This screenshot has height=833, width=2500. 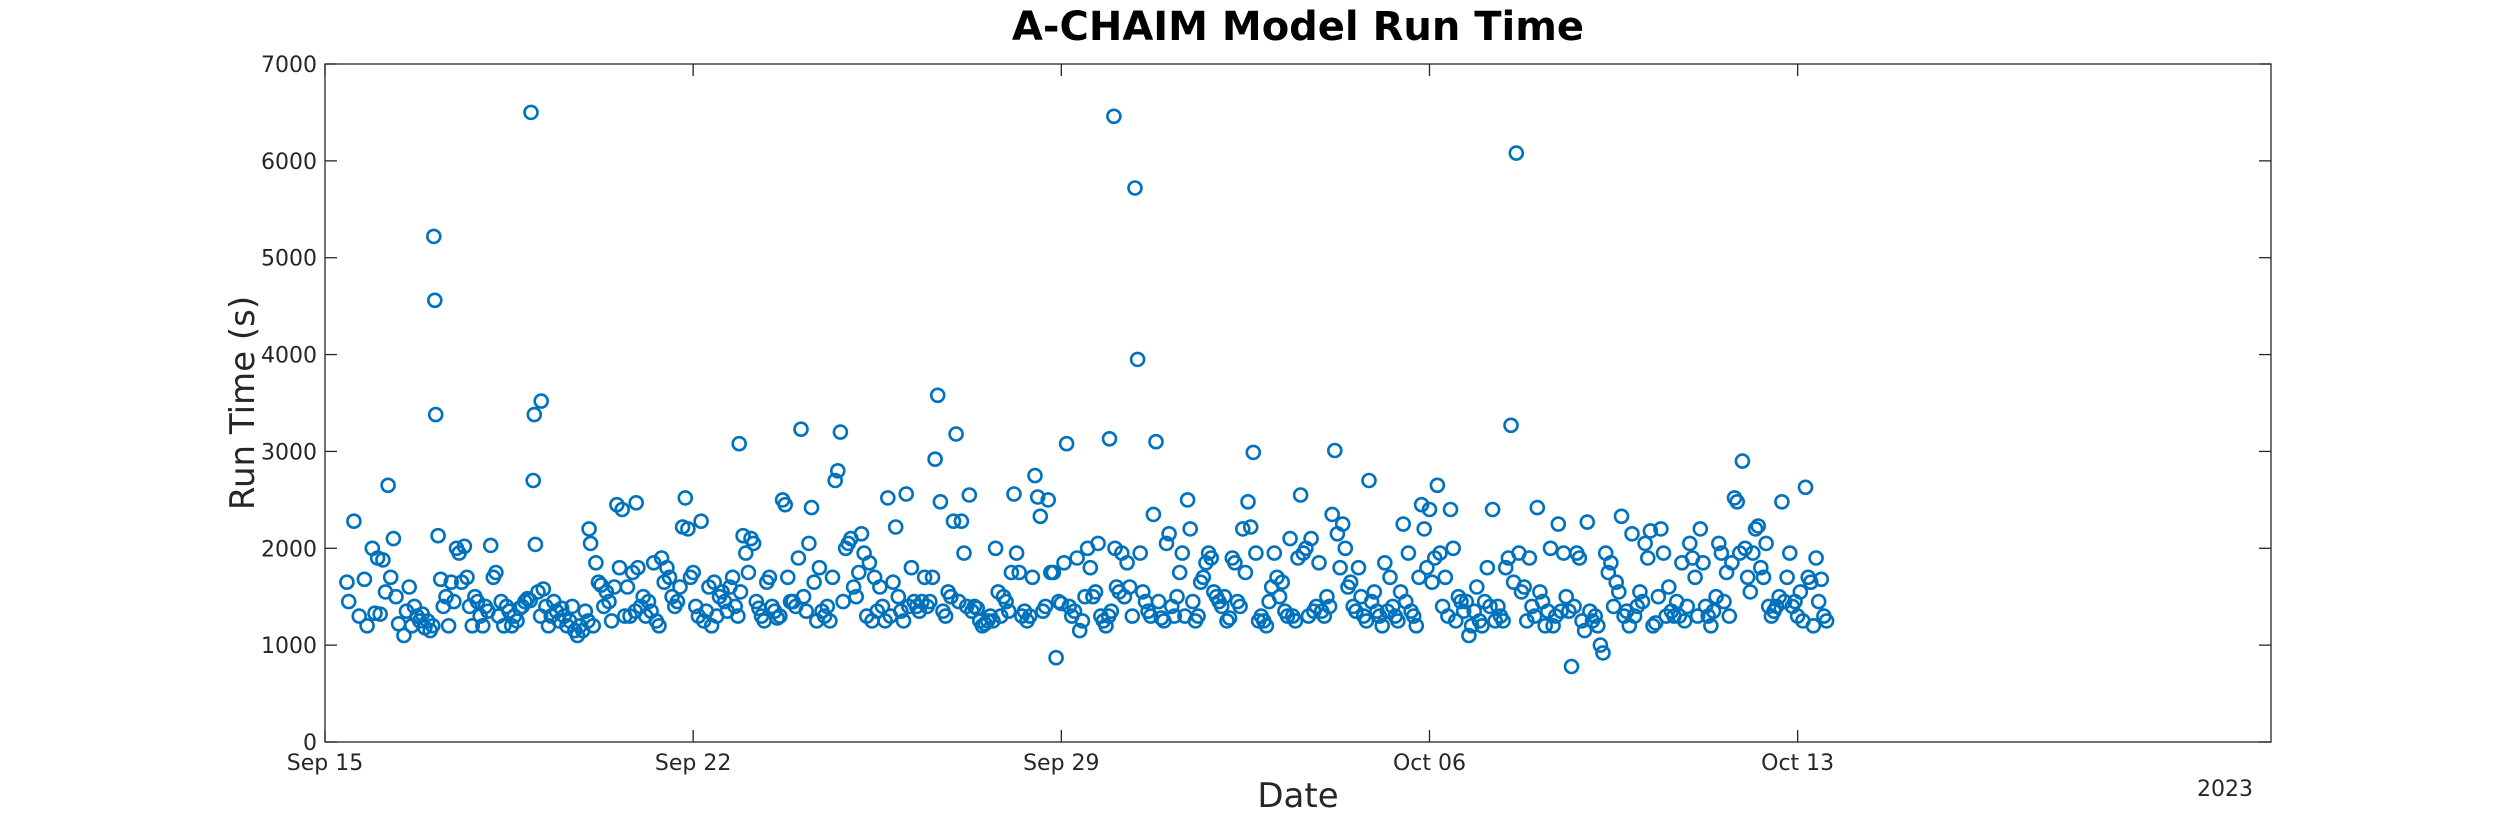 I want to click on y-tick-label: 5000, so click(x=289, y=259).